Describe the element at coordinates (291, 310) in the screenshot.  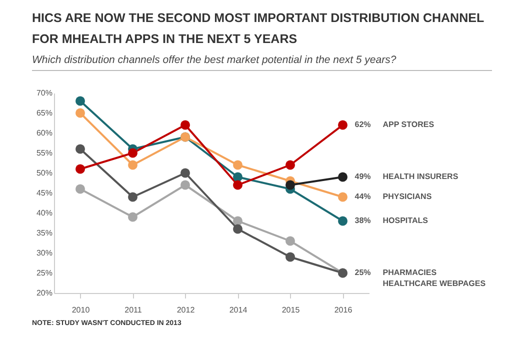
I see `x-tick-label: 2015` at that location.